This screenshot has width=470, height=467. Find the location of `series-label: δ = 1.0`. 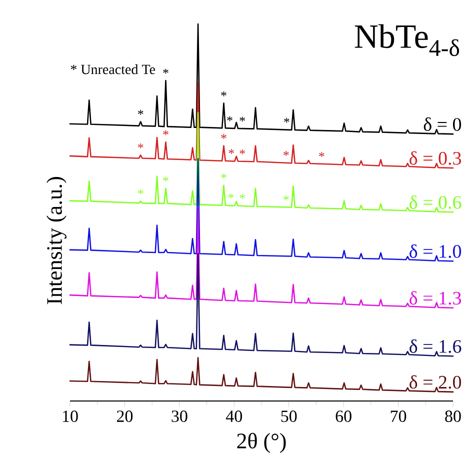

series-label: δ = 1.0 is located at coordinates (436, 251).